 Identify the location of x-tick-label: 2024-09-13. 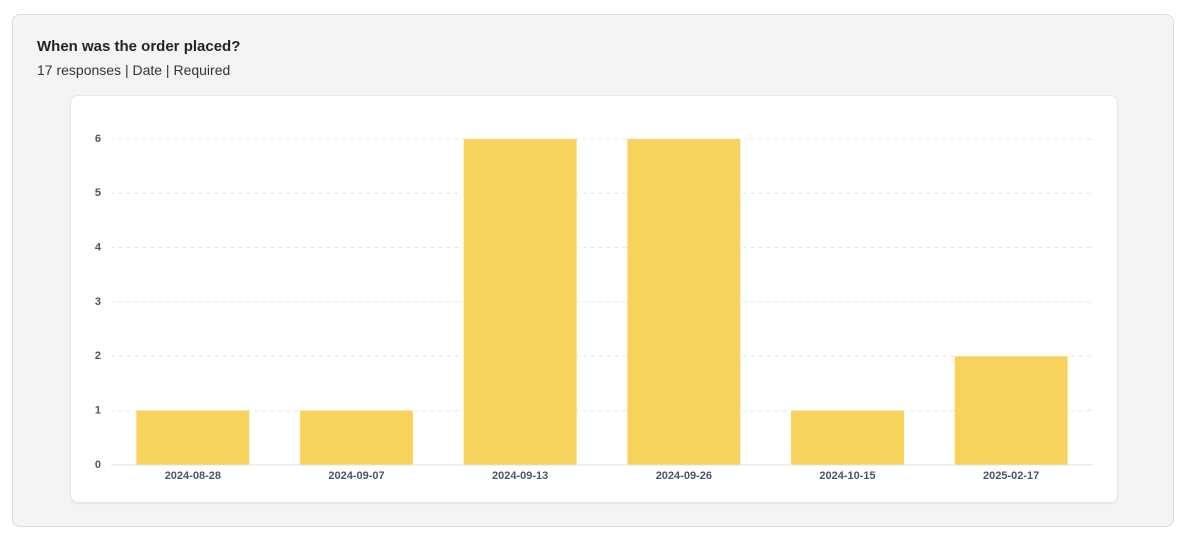
(520, 476).